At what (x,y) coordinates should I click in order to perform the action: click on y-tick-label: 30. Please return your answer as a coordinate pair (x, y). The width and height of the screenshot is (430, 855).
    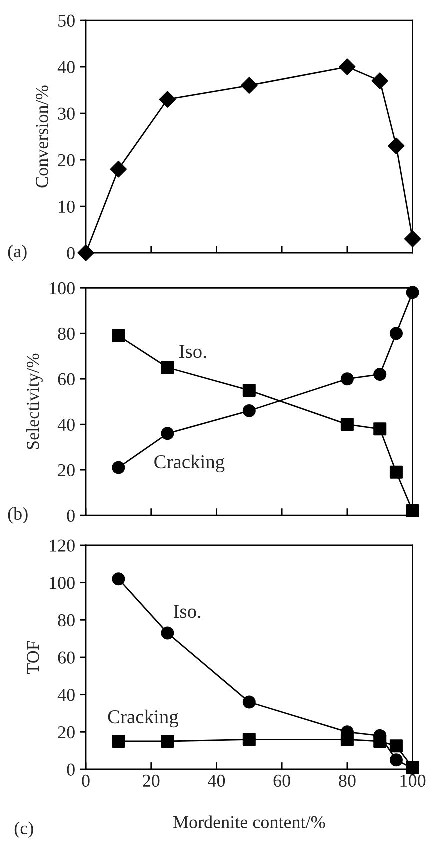
    Looking at the image, I should click on (66, 114).